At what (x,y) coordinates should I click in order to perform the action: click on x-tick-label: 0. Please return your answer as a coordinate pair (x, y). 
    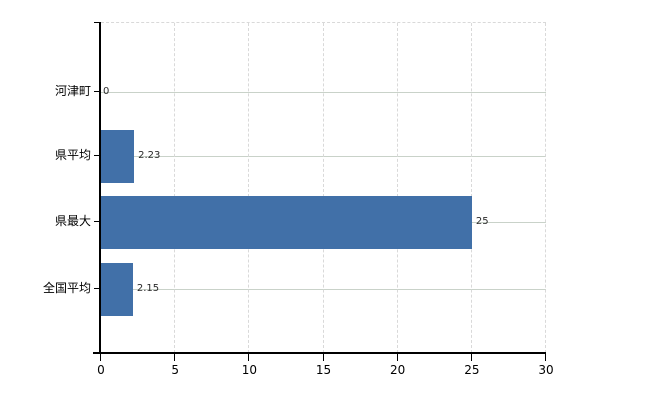
    Looking at the image, I should click on (101, 370).